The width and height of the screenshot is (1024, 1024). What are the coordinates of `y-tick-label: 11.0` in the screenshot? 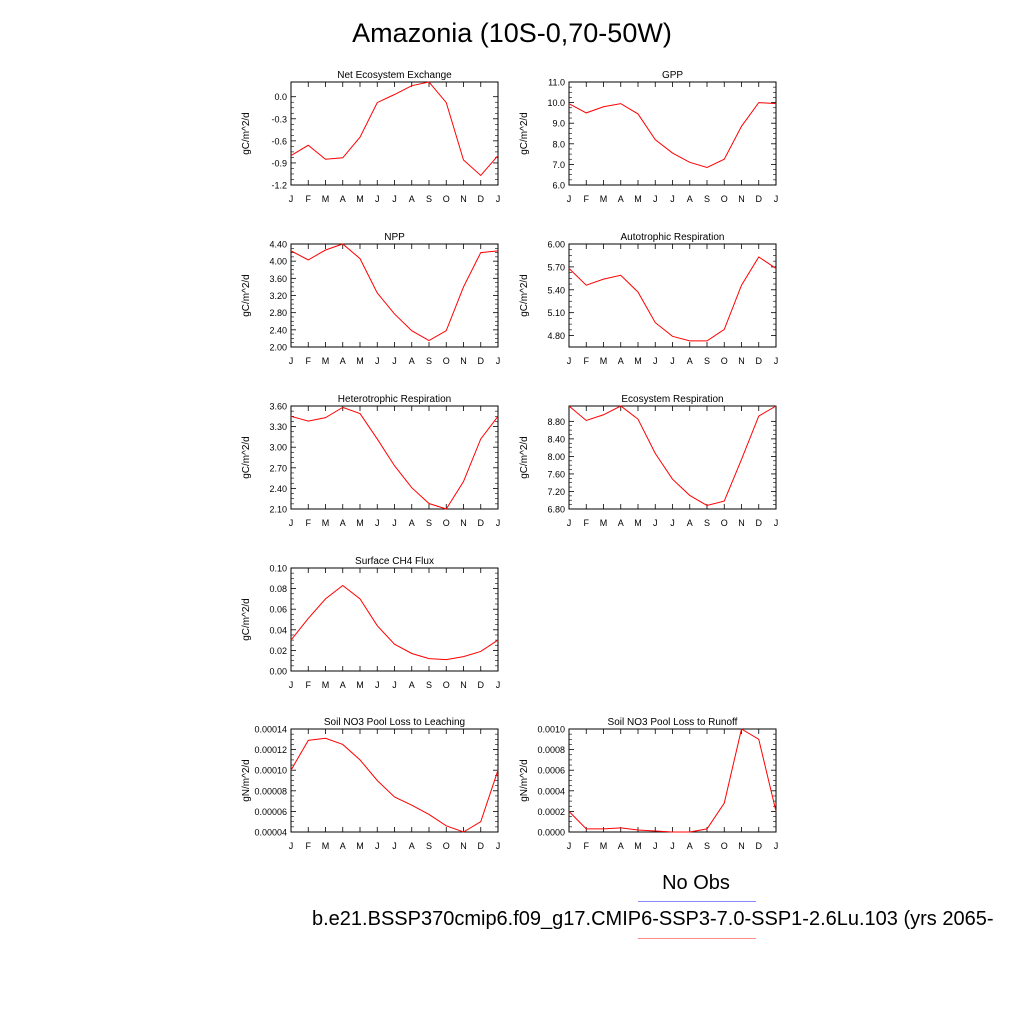 It's located at (556, 83).